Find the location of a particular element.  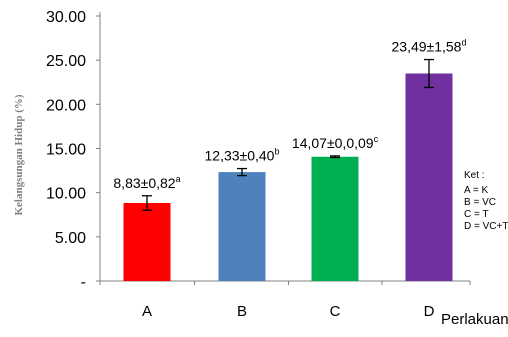

legend-entry: C = T is located at coordinates (476, 214).